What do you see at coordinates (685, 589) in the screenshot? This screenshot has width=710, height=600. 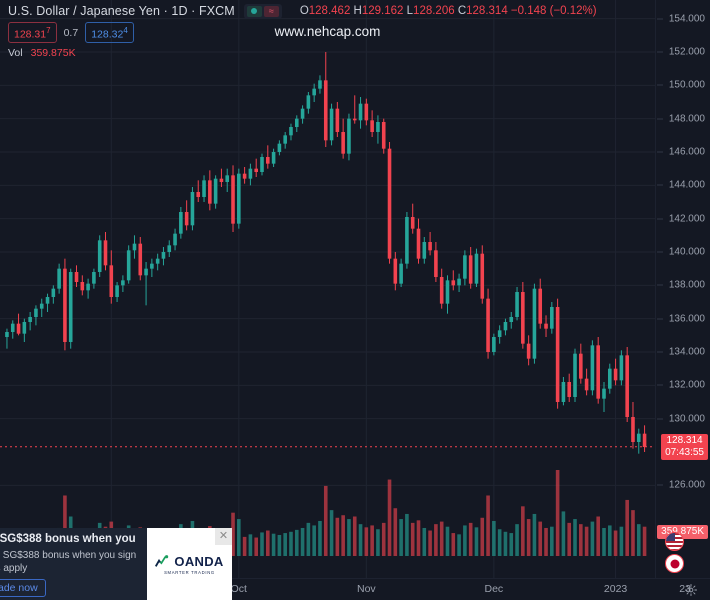 I see `time-tick-label: 23` at bounding box center [685, 589].